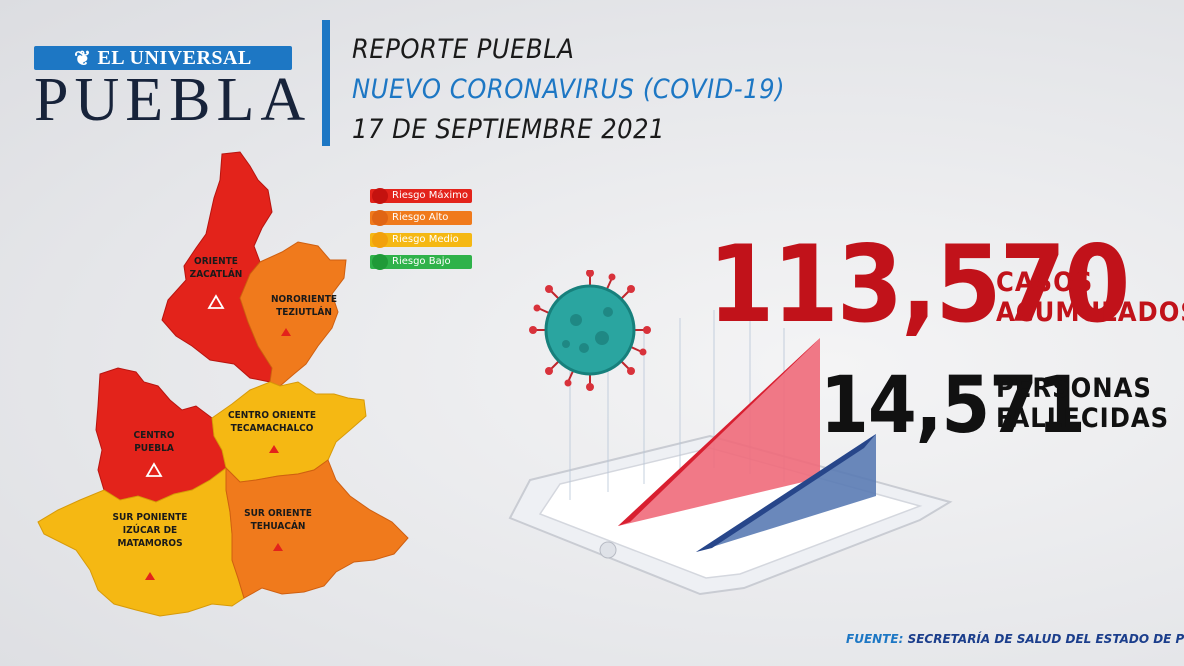  Describe the element at coordinates (317, 529) in the screenshot. I see `region-sur-oriente-tehuacan` at that location.